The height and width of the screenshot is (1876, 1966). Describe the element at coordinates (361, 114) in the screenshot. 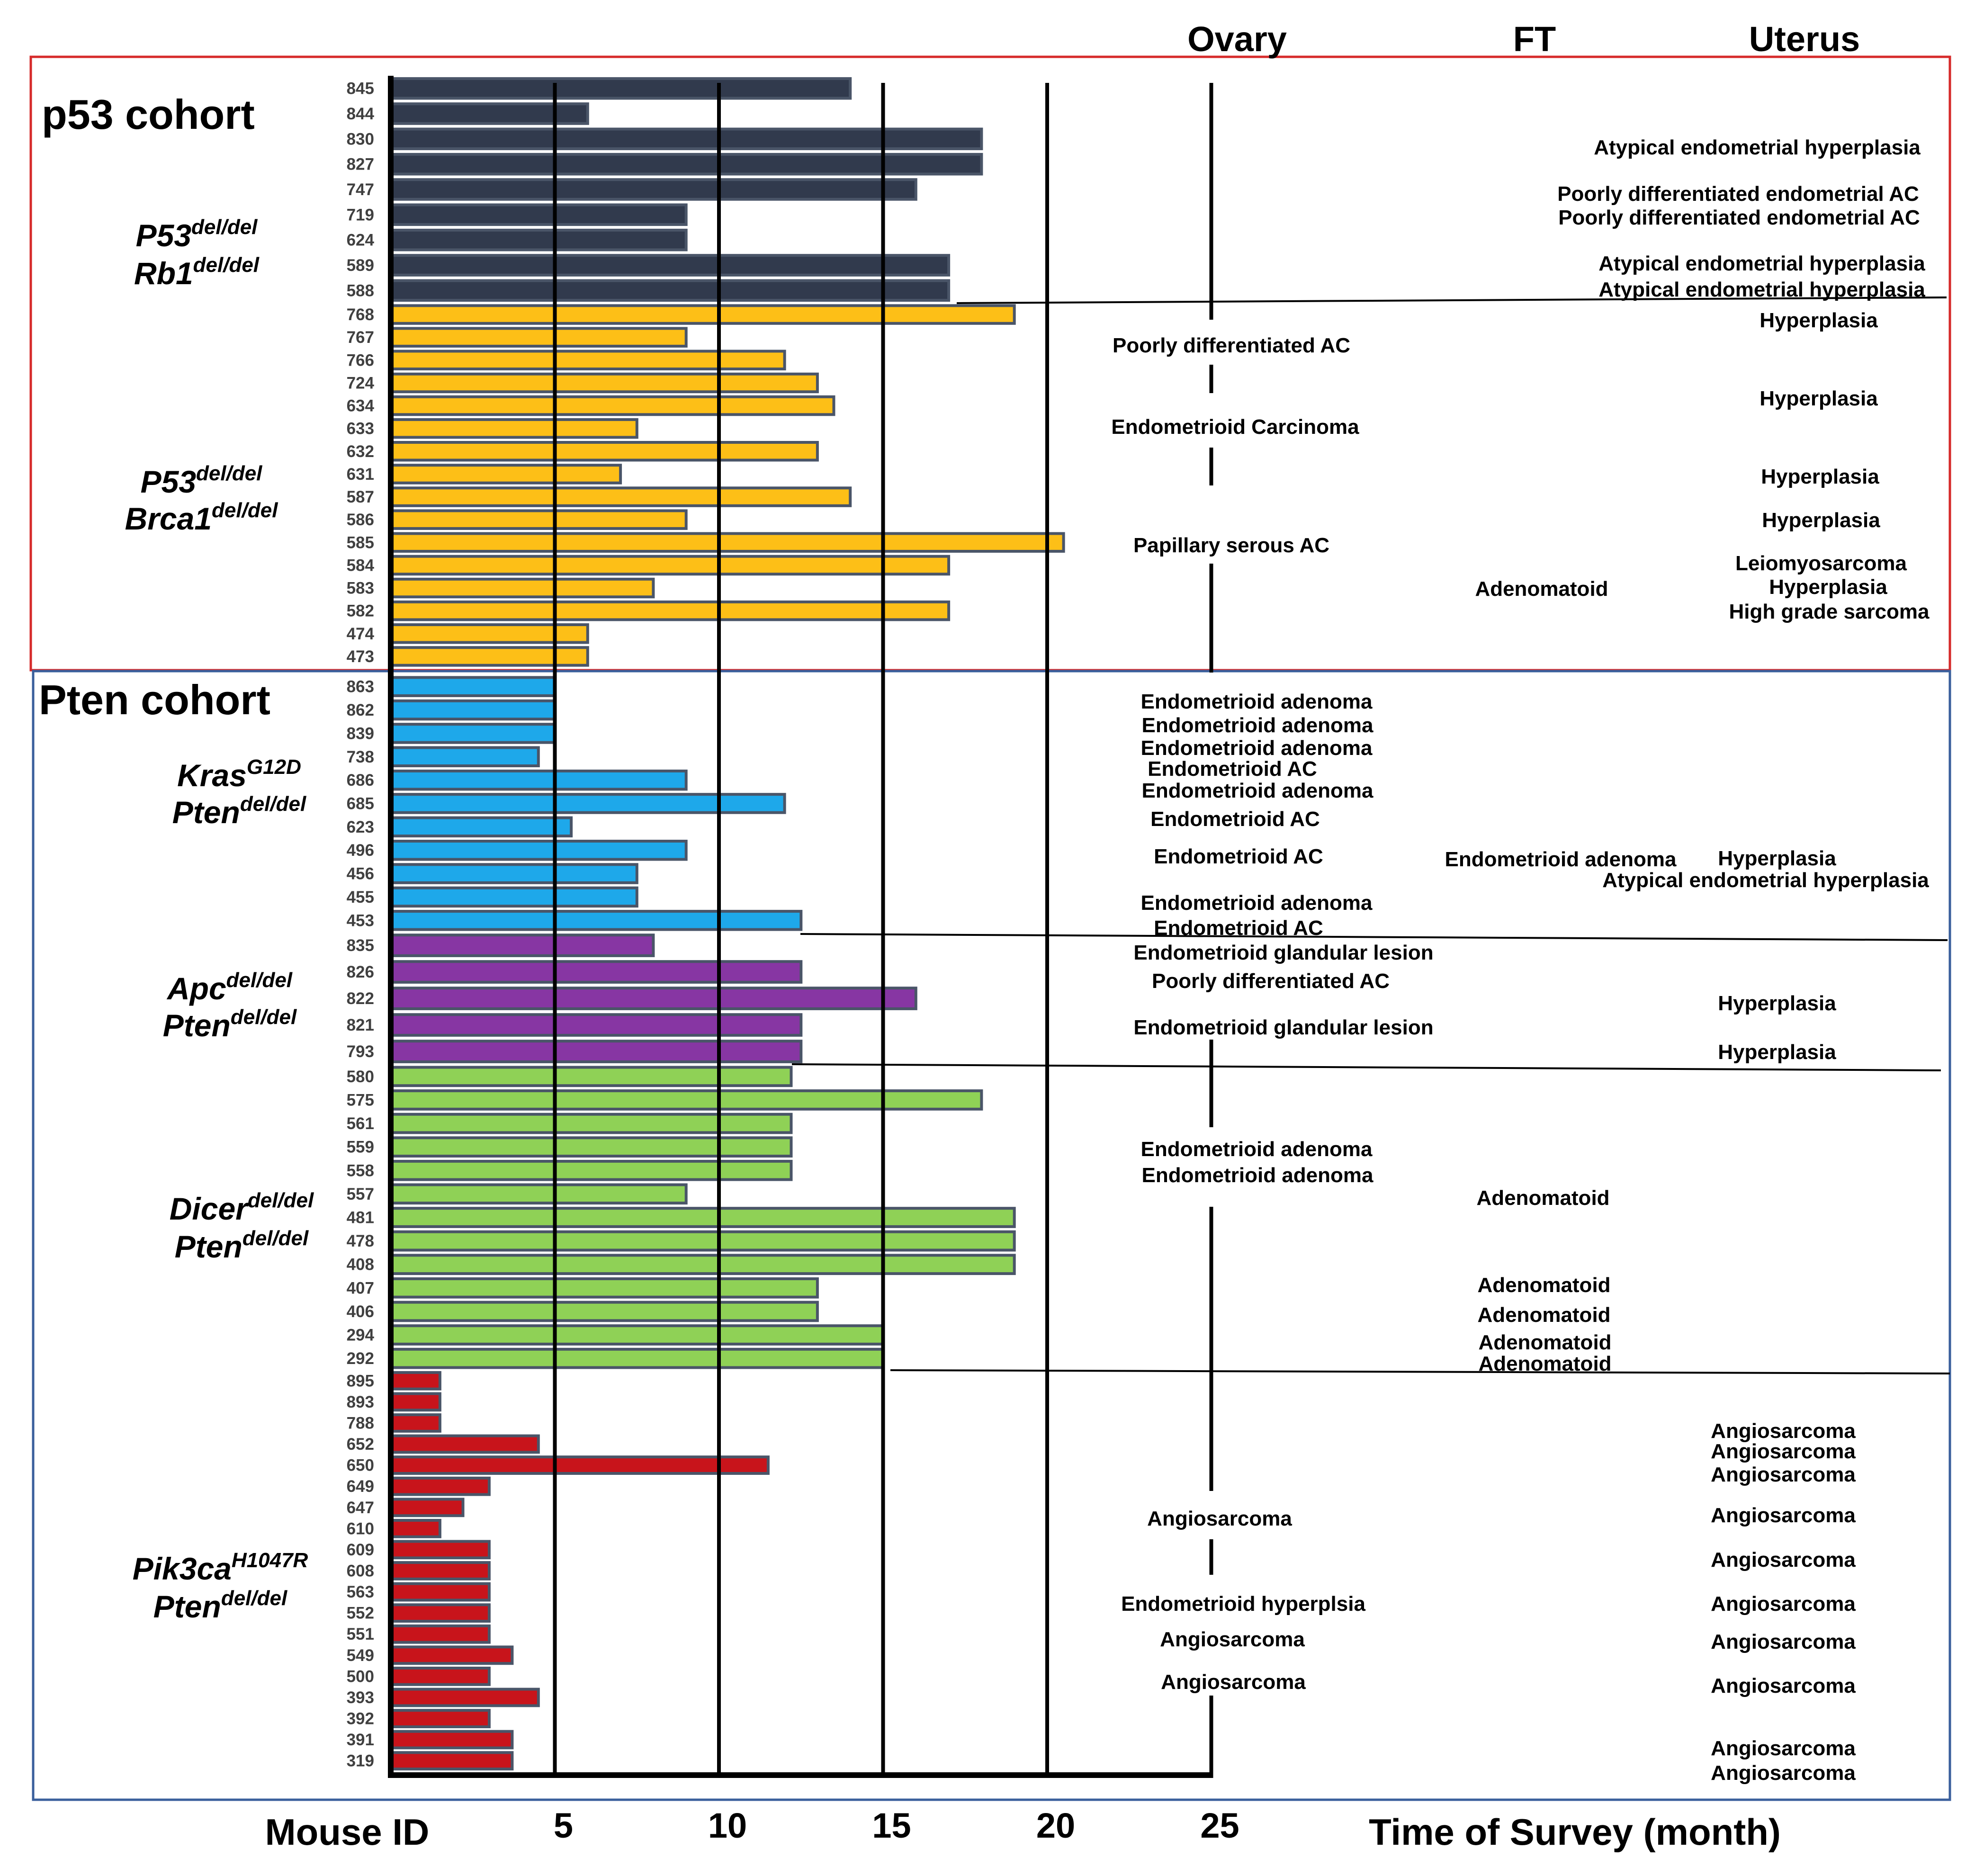

I see `mouse-id-label: 844` at that location.